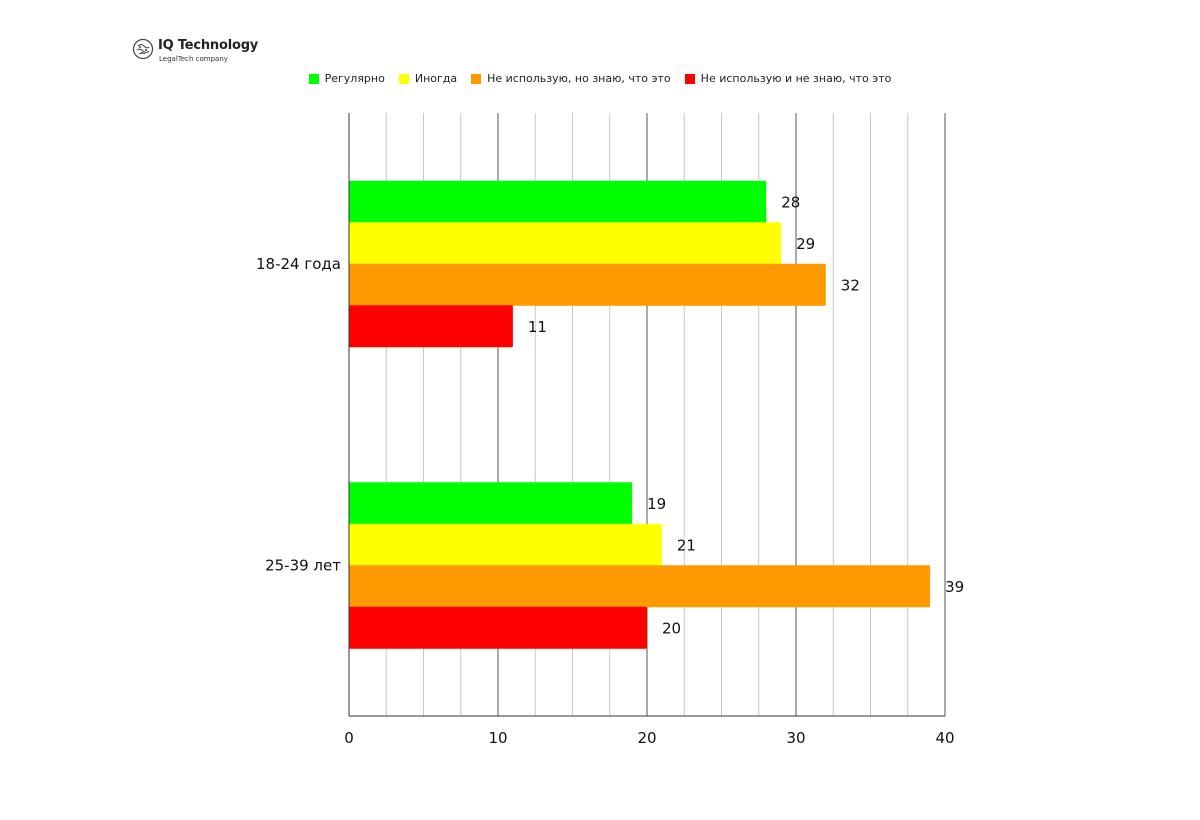 This screenshot has width=1200, height=820. Describe the element at coordinates (656, 504) in the screenshot. I see `data-label: 19` at that location.